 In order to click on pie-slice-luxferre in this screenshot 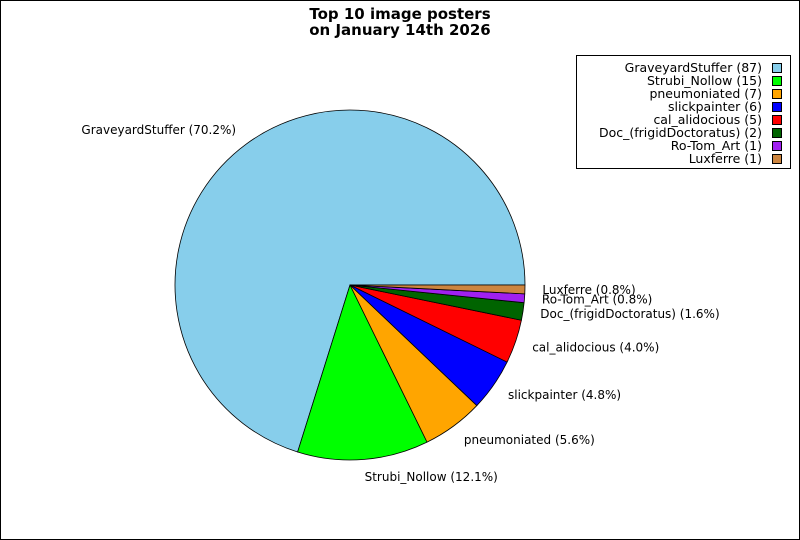, I will do `click(437, 289)`.